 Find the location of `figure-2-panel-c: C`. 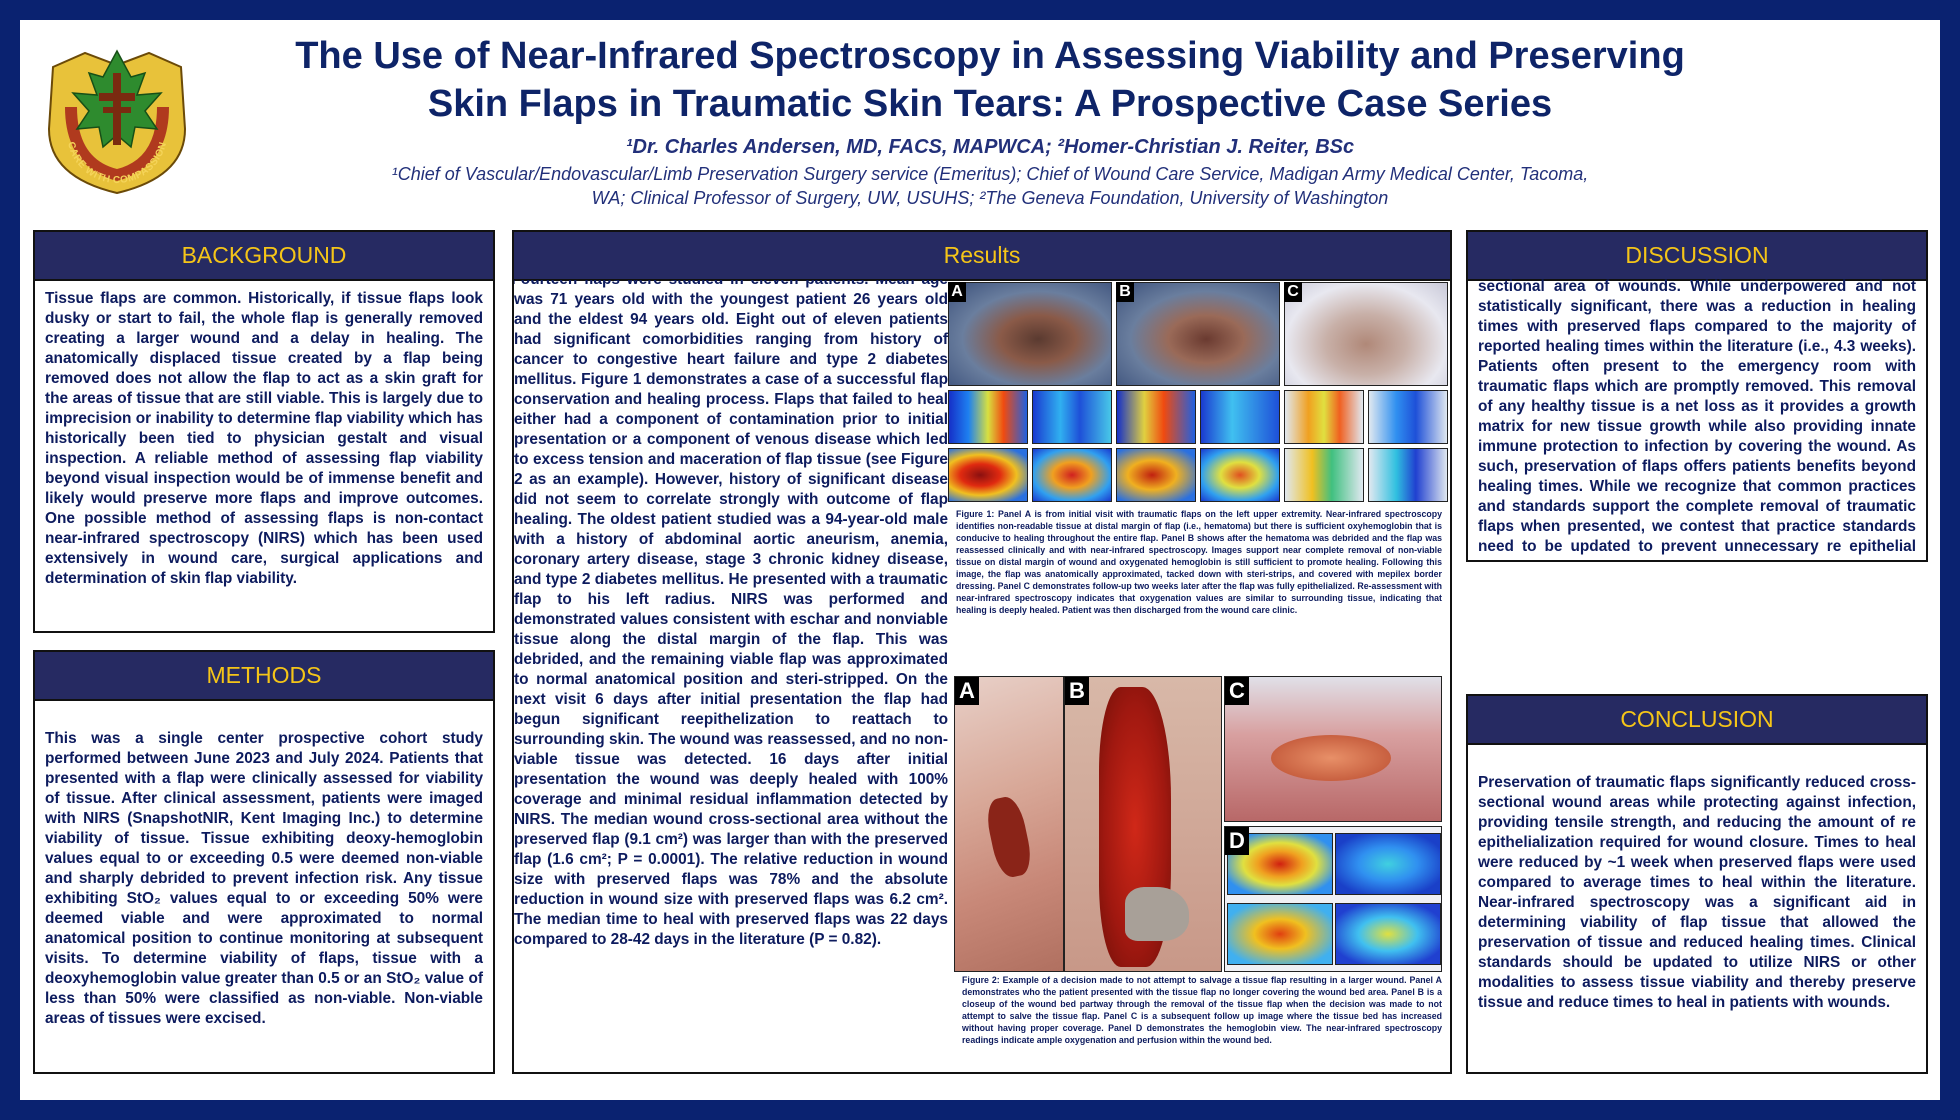

figure-2-panel-c: C is located at coordinates (1333, 749).